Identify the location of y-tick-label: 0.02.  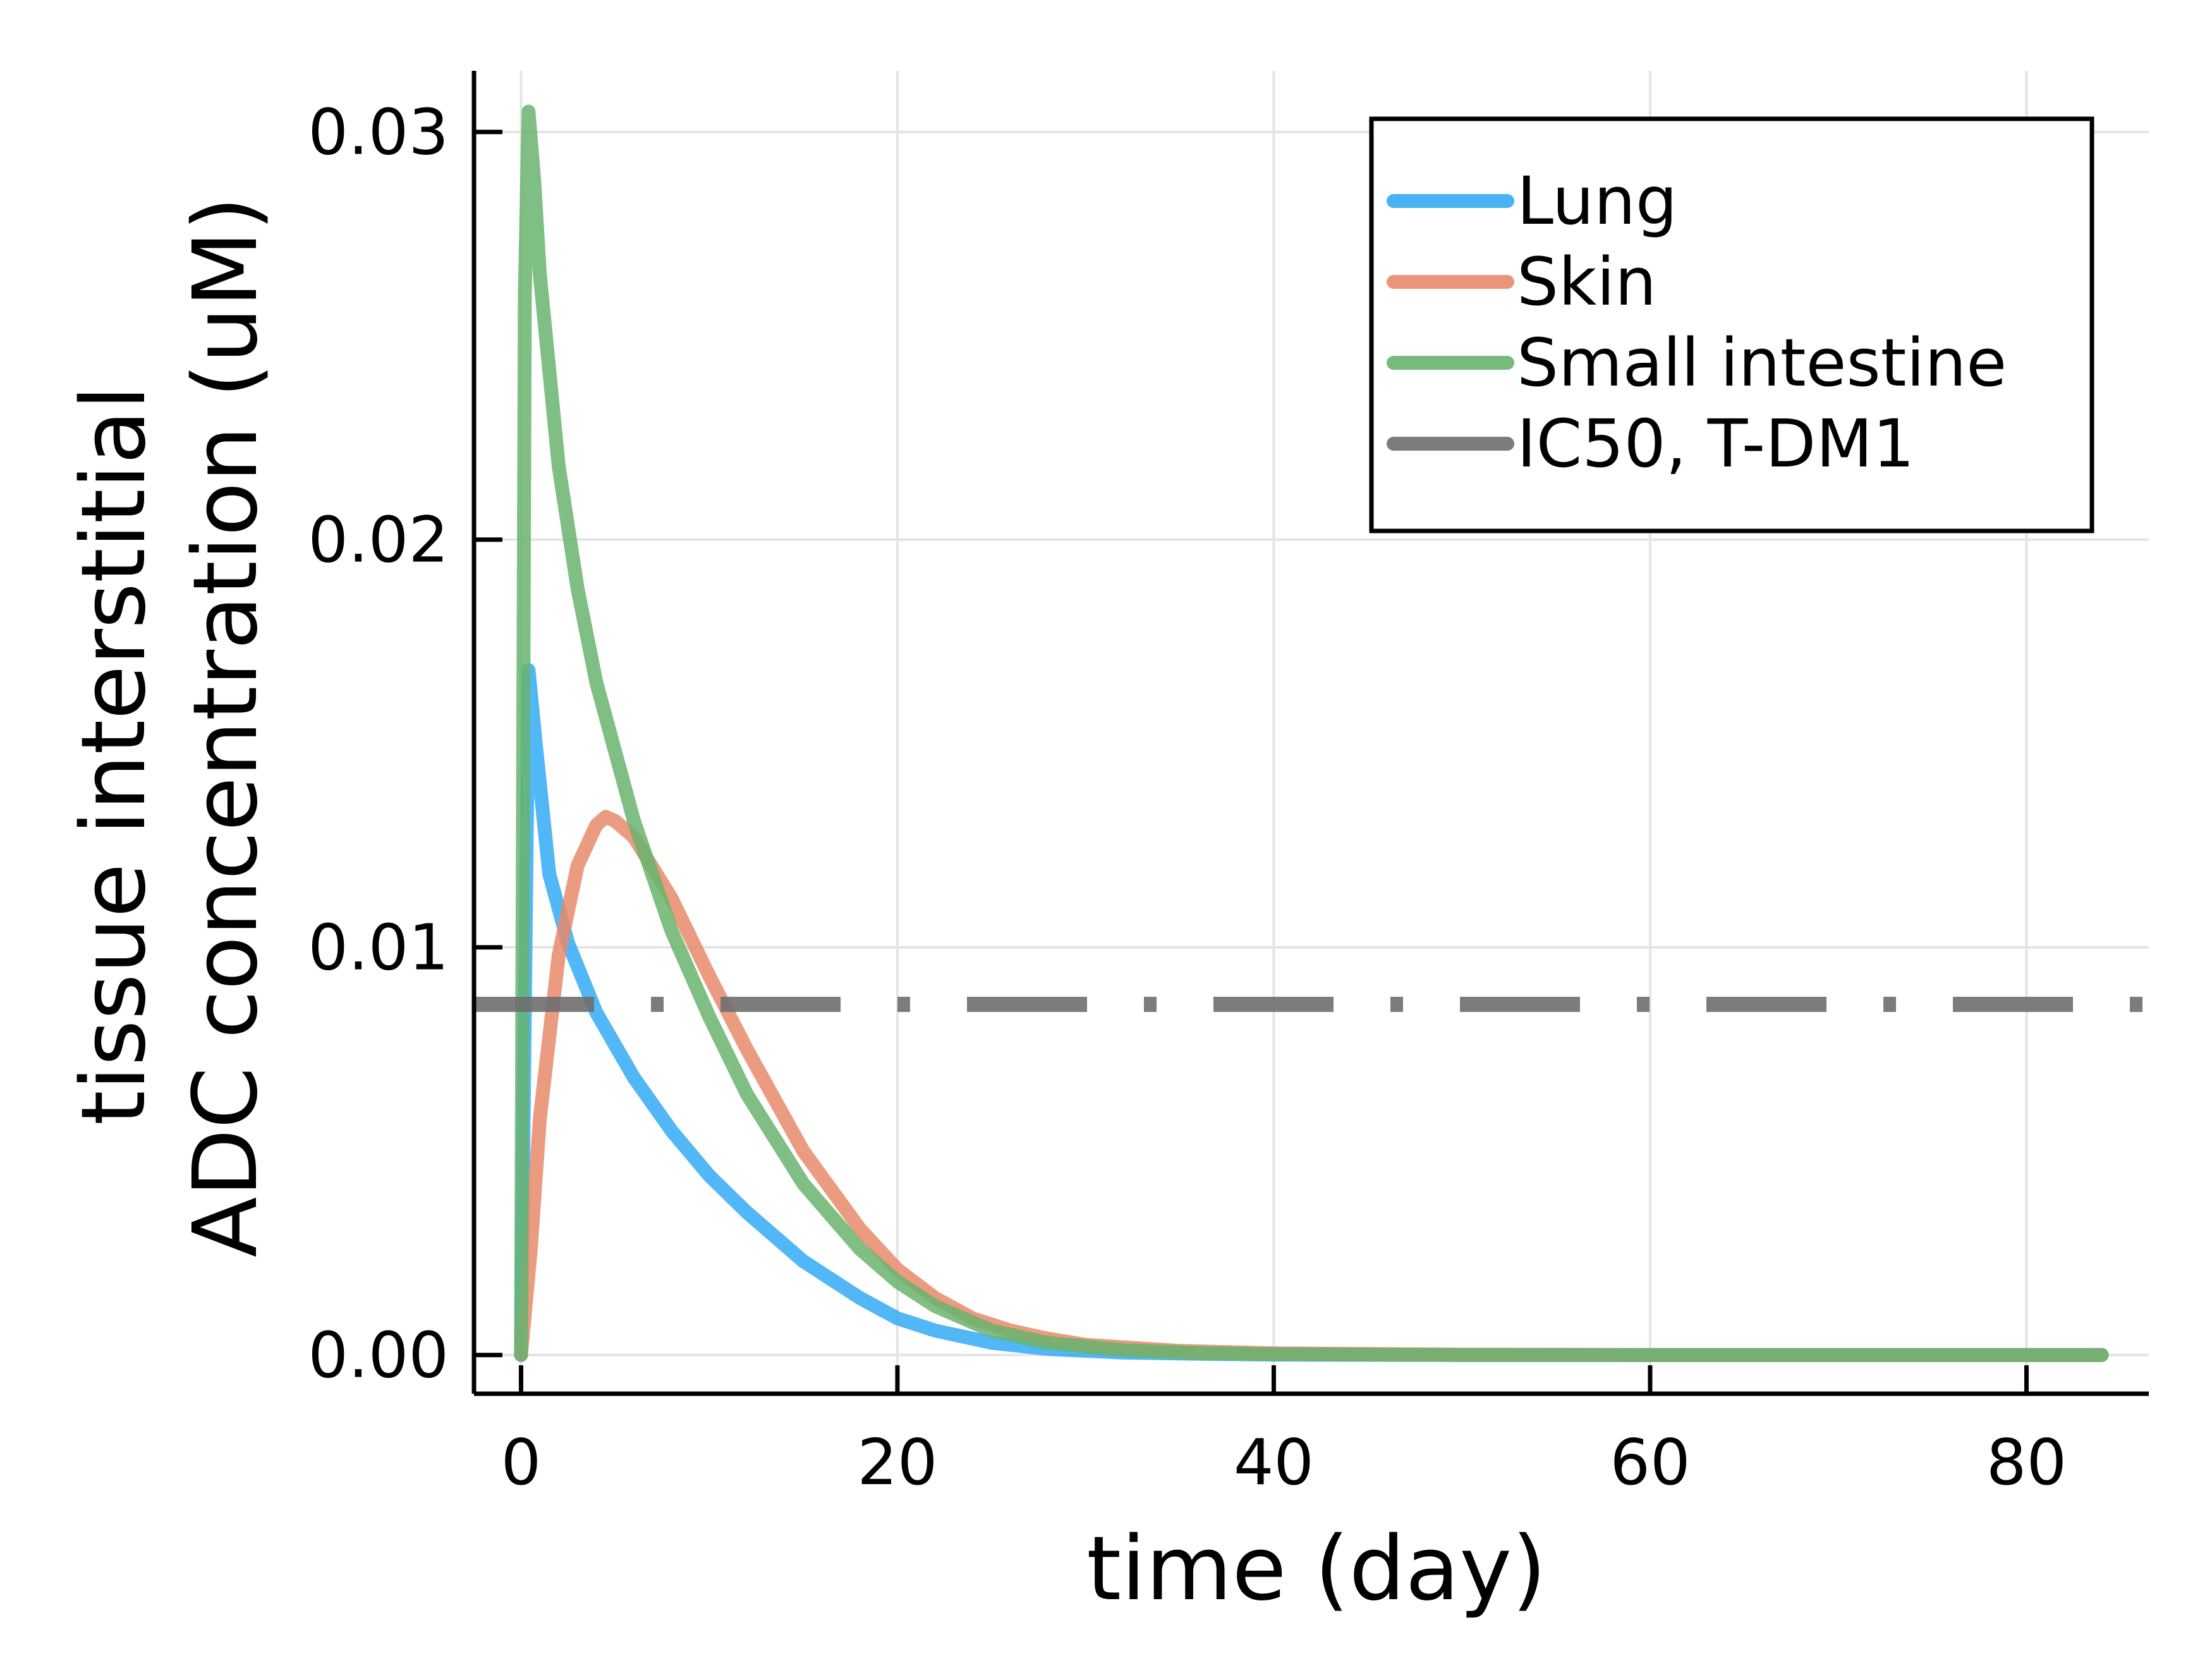
(378, 540).